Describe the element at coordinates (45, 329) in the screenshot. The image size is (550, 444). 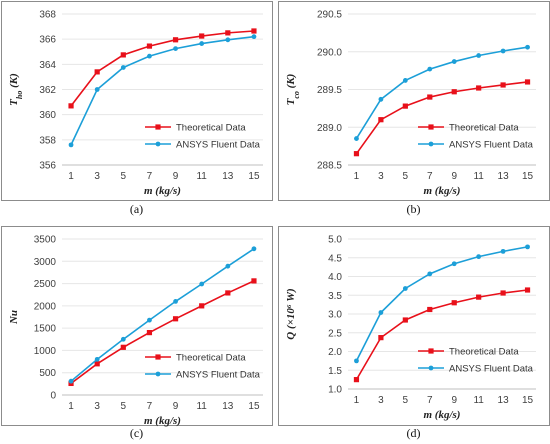
I see `y-tick-label: 1500` at that location.